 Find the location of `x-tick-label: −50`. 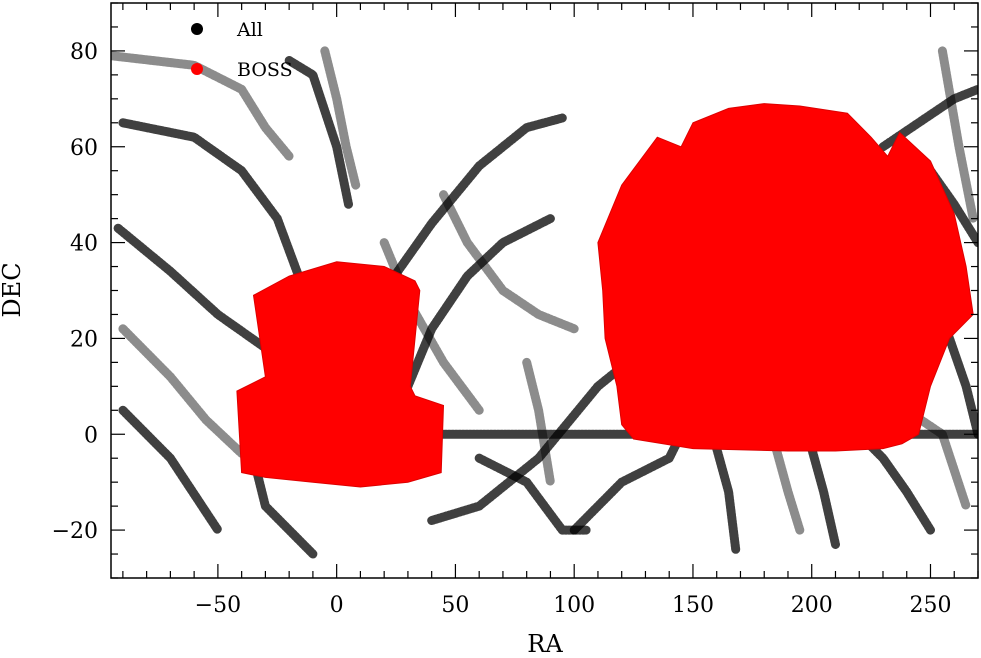

x-tick-label: −50 is located at coordinates (218, 605).